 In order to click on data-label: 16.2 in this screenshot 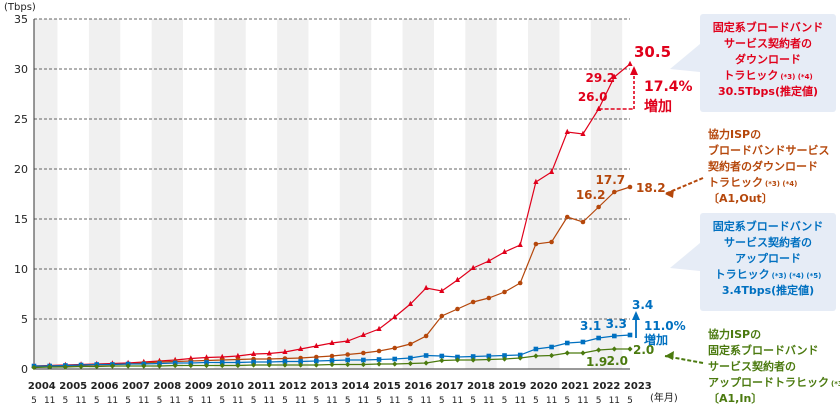, I will do `click(591, 195)`.